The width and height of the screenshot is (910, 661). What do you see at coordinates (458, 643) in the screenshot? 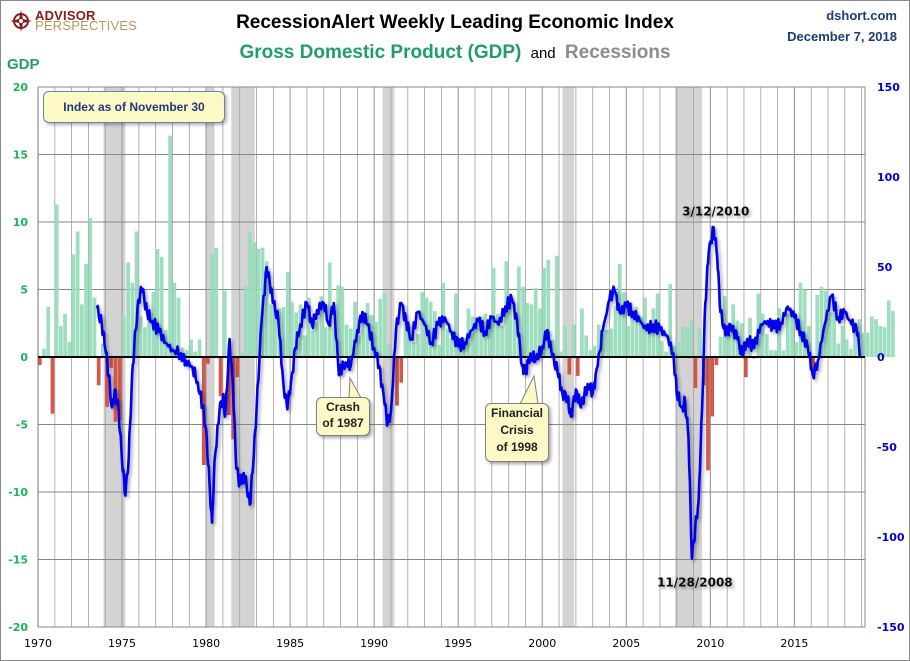
I see `x-axis-tick-label: 1995` at bounding box center [458, 643].